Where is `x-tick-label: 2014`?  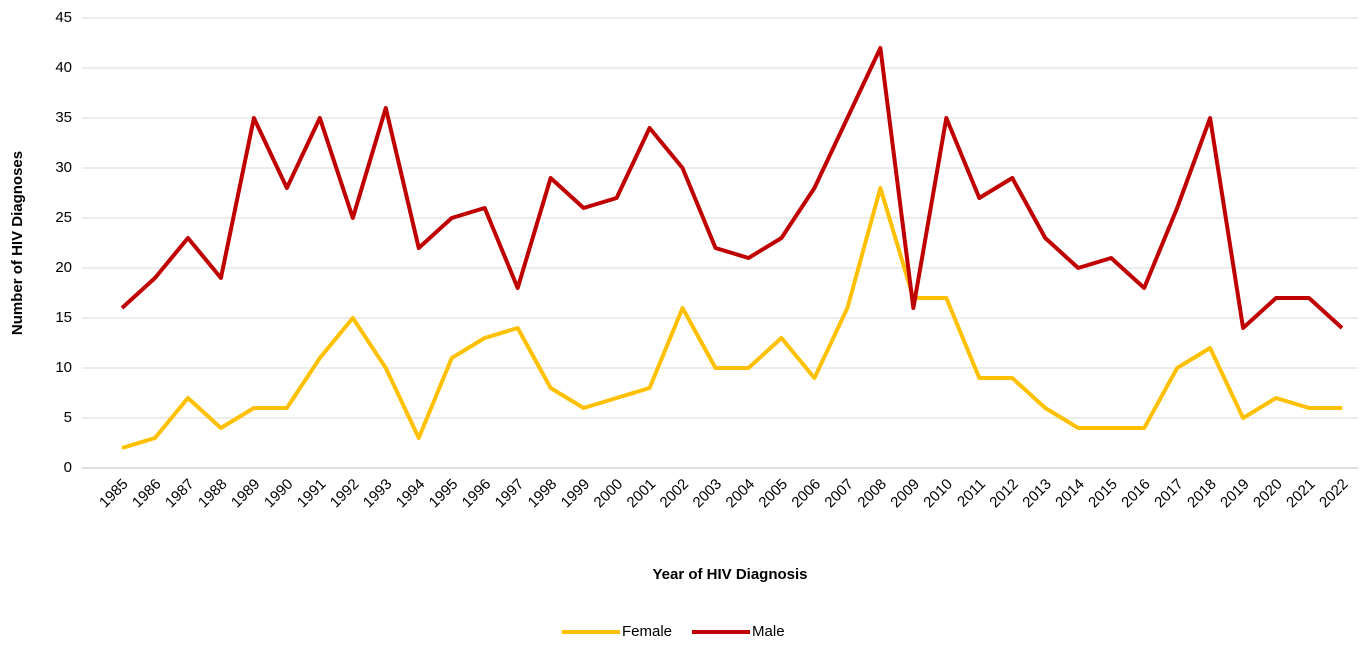
x-tick-label: 2014 is located at coordinates (1070, 494).